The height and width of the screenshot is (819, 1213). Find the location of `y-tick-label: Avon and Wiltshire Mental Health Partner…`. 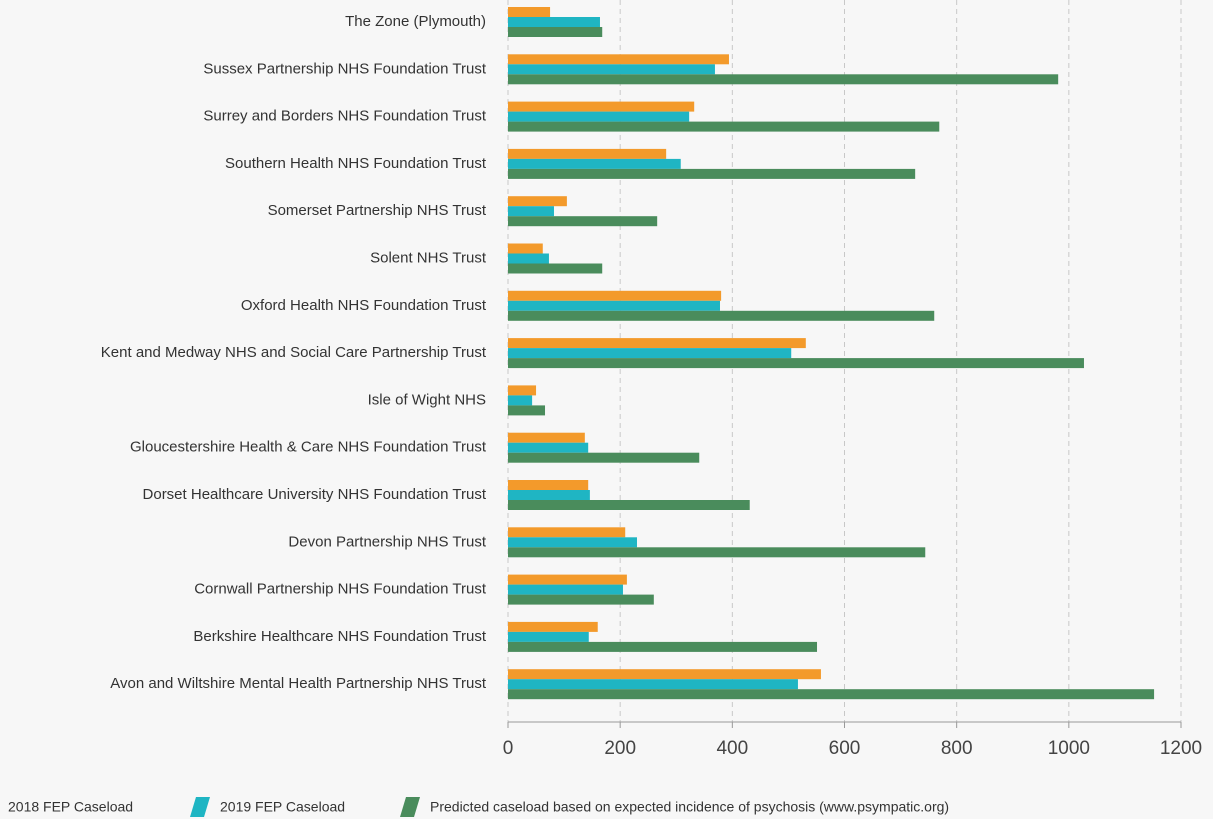

y-tick-label: Avon and Wiltshire Mental Health Partner… is located at coordinates (298, 683).